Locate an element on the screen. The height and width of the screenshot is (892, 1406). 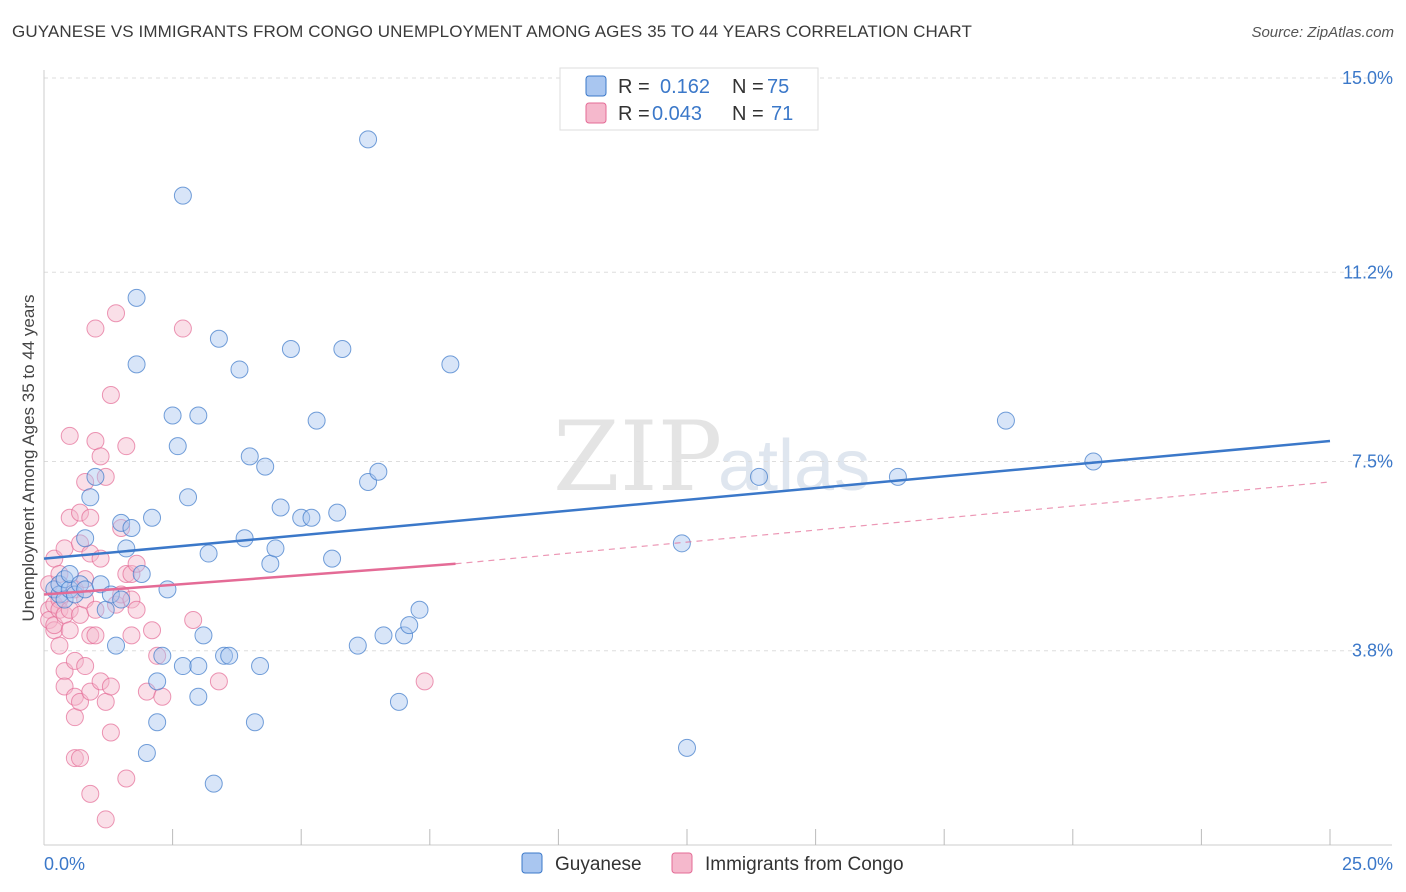
legend-r-value-1: 0.162 is located at coordinates (685, 87).